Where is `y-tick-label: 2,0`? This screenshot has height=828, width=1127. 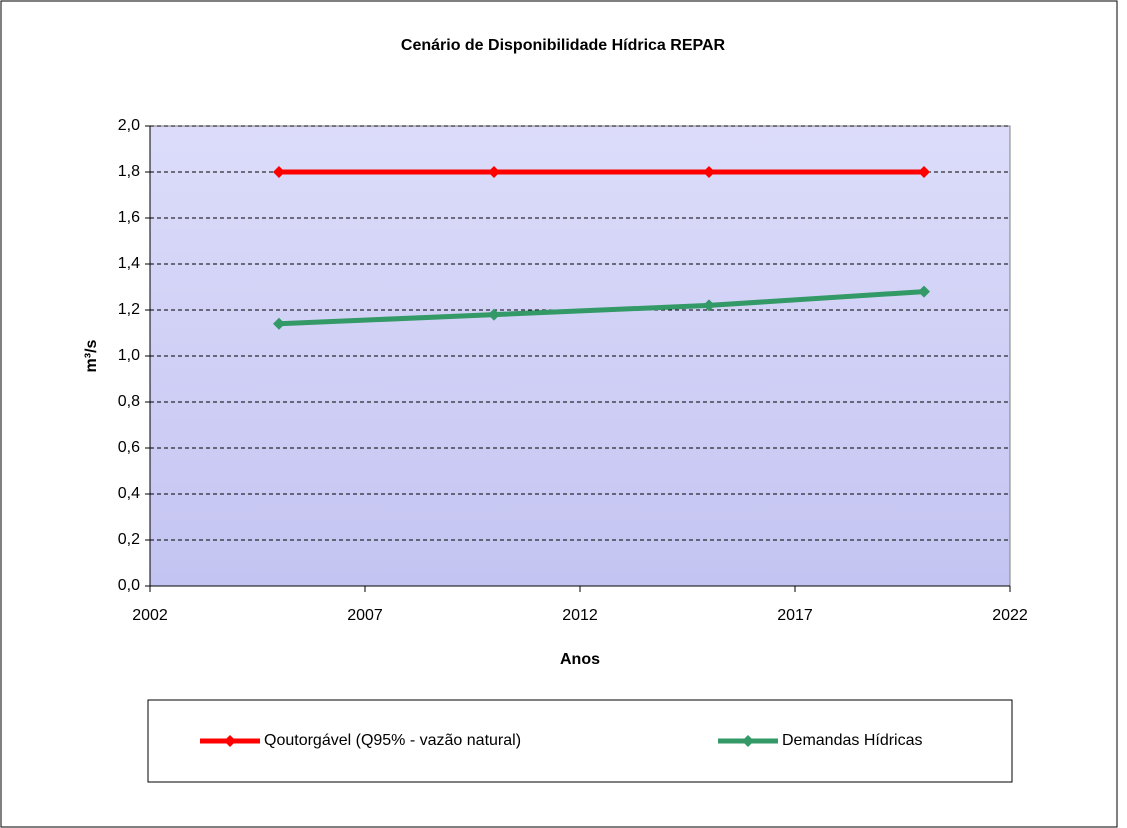
y-tick-label: 2,0 is located at coordinates (129, 125).